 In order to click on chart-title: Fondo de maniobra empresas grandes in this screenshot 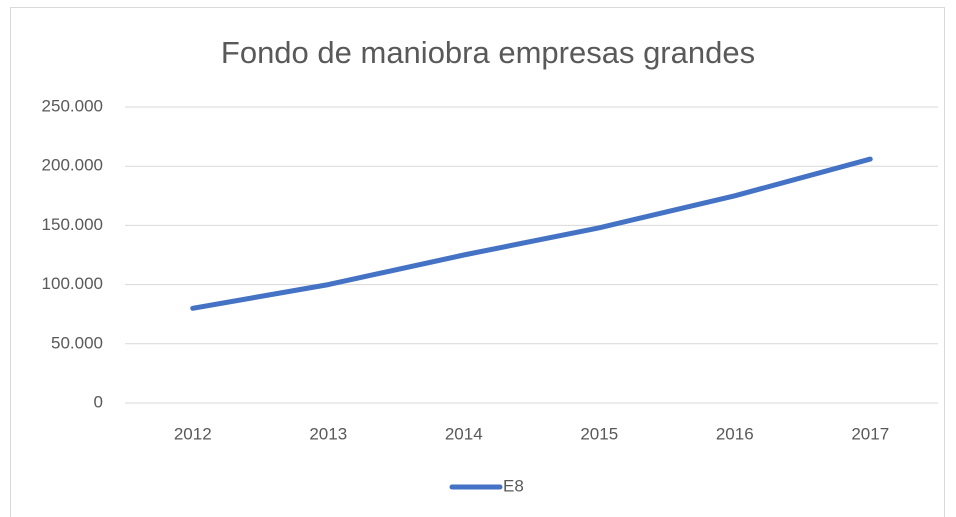, I will do `click(488, 52)`.